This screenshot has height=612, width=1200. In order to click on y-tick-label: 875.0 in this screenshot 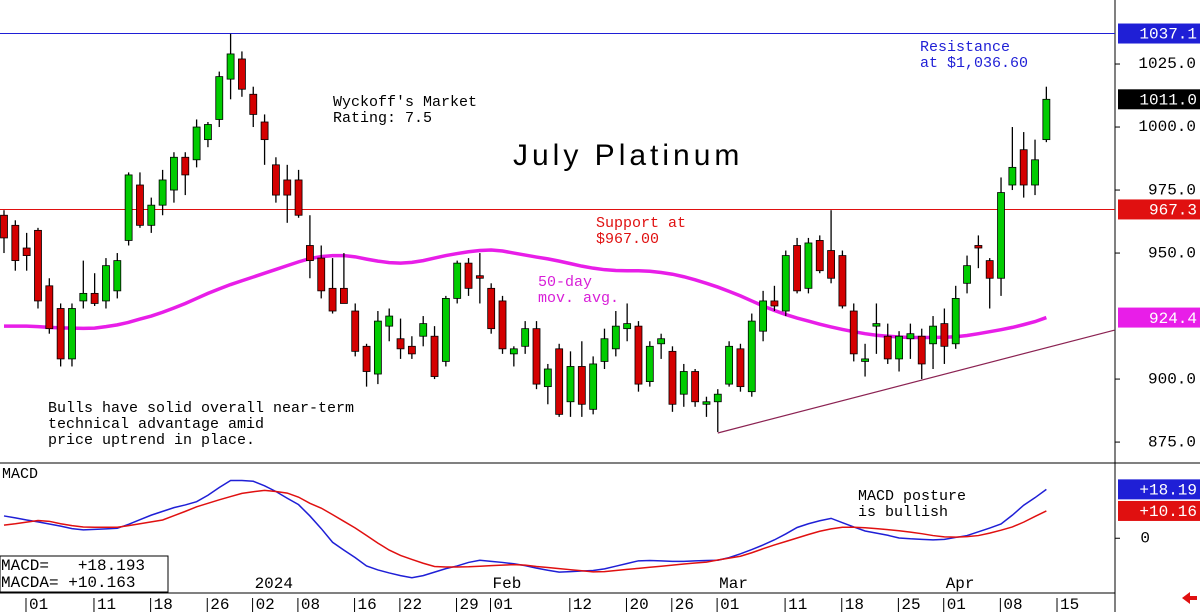, I will do `click(1172, 442)`.